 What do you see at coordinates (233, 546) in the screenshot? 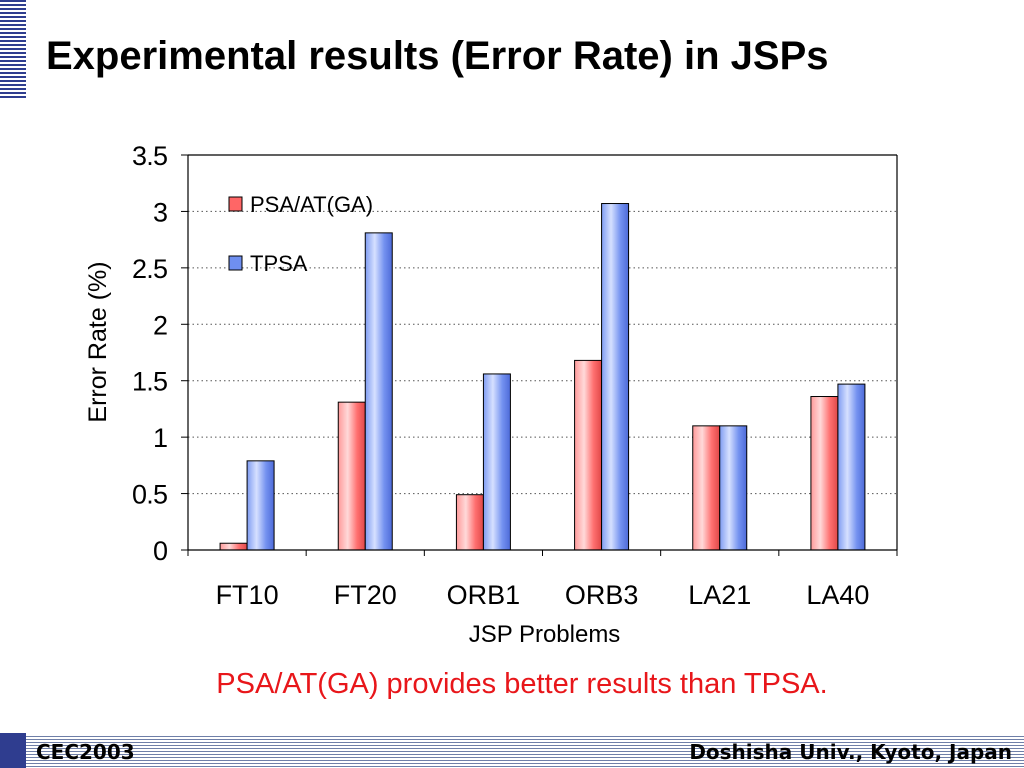
I see `bar-psa-at-ga-ft10` at bounding box center [233, 546].